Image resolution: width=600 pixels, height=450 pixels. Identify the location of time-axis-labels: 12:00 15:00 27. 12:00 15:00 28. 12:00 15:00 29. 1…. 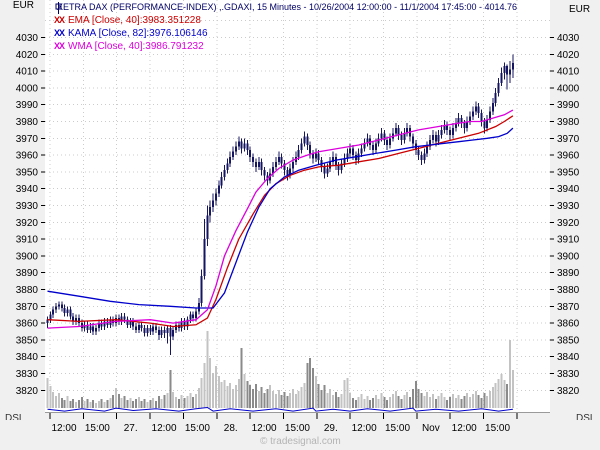
(283, 423).